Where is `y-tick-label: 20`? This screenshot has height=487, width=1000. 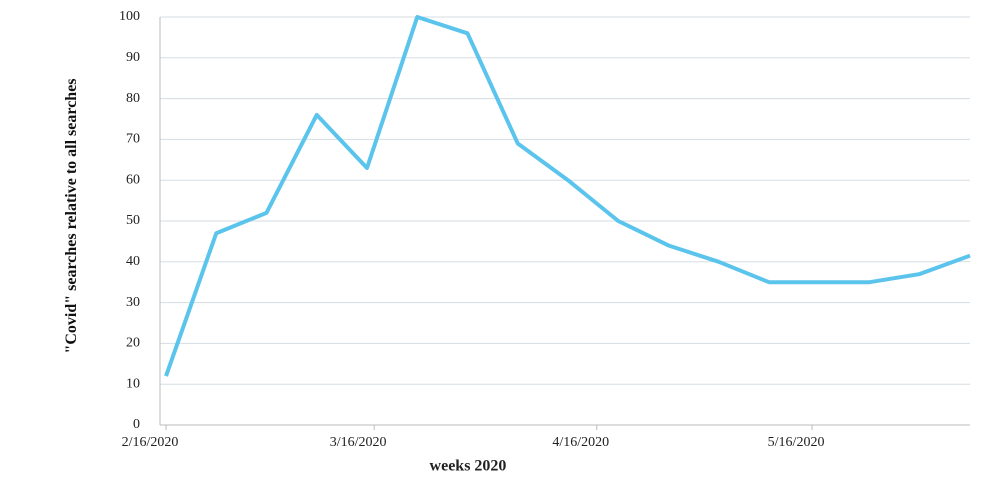
y-tick-label: 20 is located at coordinates (133, 343).